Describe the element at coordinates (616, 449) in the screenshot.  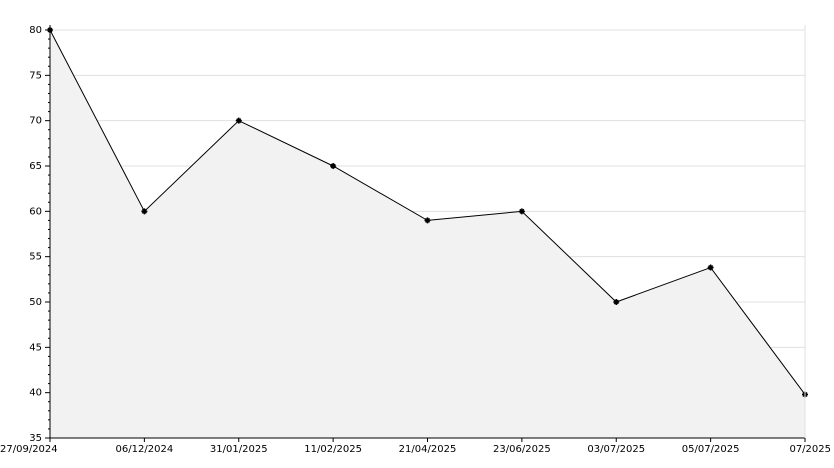
I see `x-tick-label: 03/07/2025` at that location.